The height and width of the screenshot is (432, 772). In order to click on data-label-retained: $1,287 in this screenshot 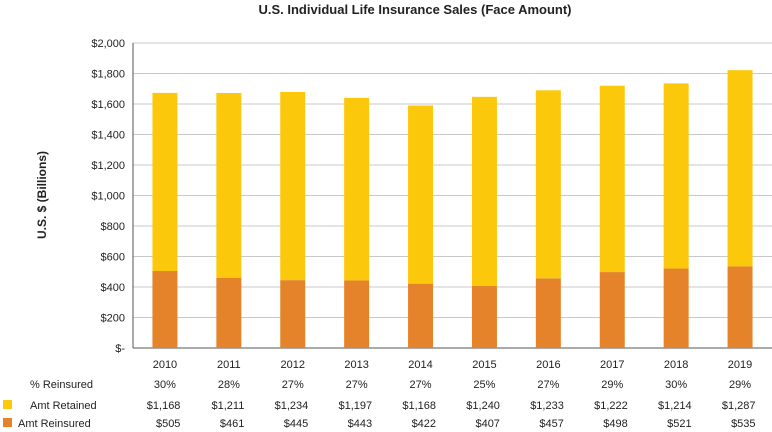, I will do `click(739, 406)`.